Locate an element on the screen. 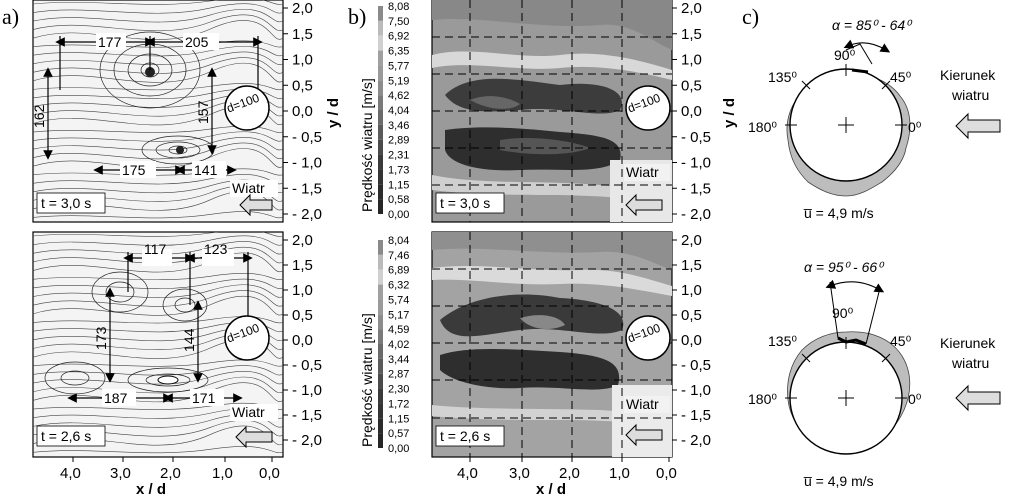  time-label-top-b: t = 3,0 s is located at coordinates (465, 203).